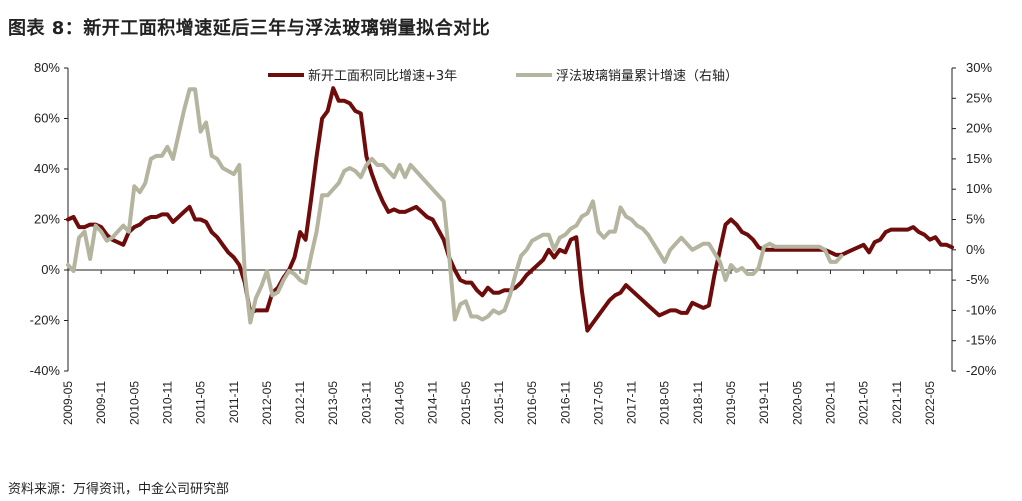  Describe the element at coordinates (201, 402) in the screenshot. I see `x-tick-label: 2011-05` at that location.